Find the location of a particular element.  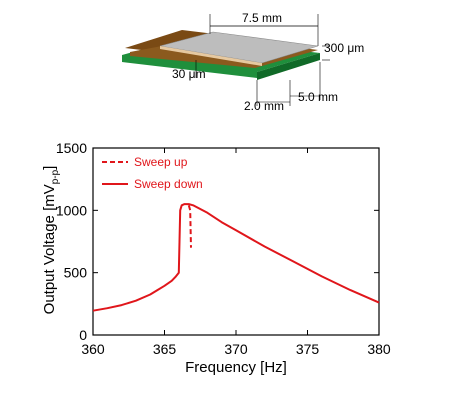

legend: Sweep up Sweep down is located at coordinates (152, 173).